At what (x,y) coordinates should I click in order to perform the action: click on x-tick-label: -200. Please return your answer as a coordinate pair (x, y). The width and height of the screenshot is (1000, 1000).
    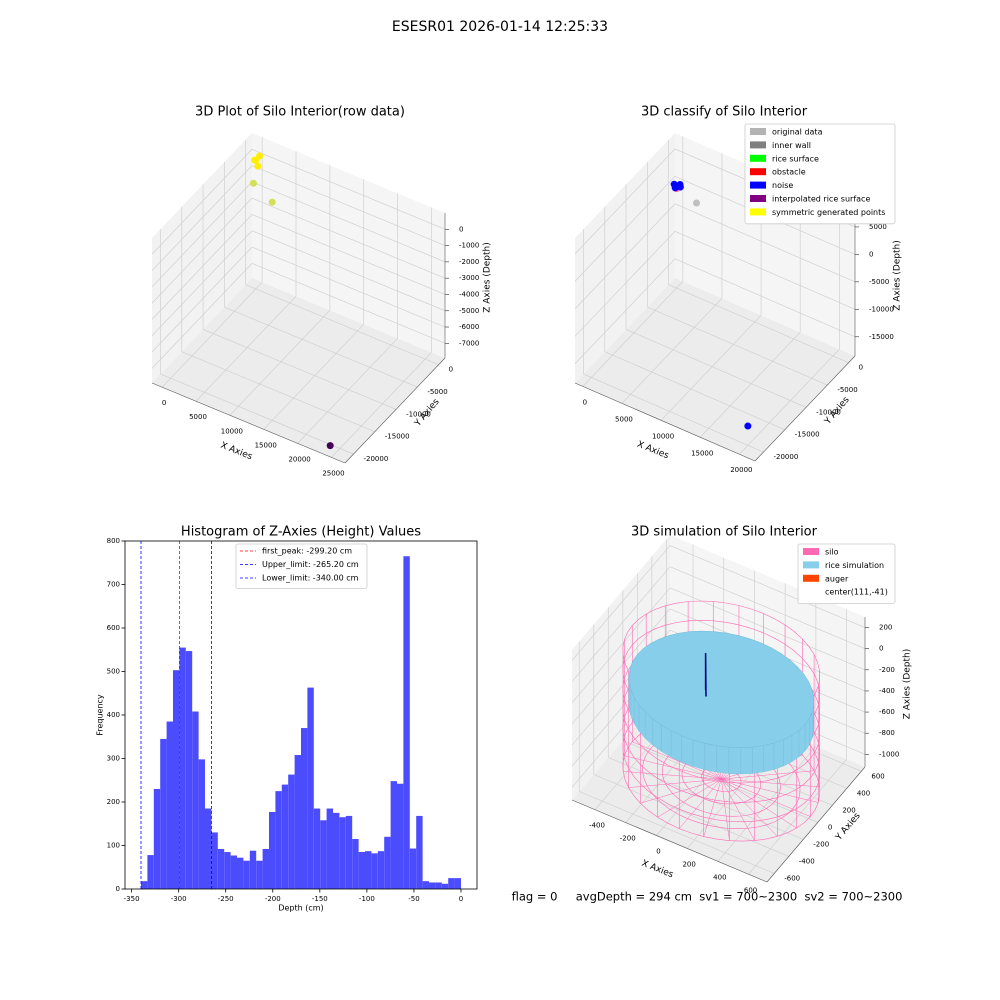
    Looking at the image, I should click on (628, 839).